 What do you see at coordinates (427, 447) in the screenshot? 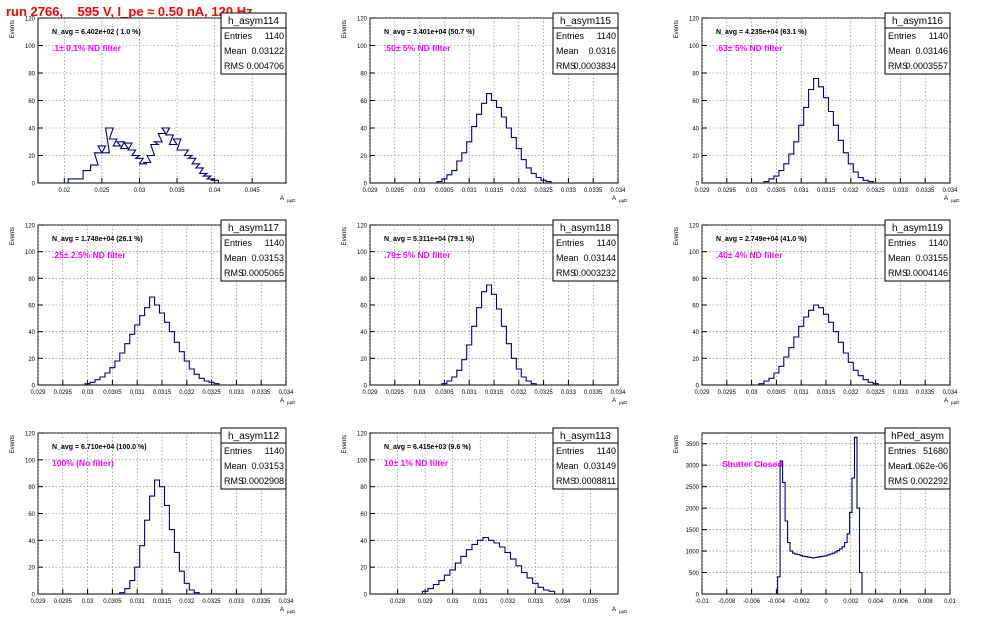
I see `n-avg-label: N_avg = 6.415e+03 (9.6 %)` at bounding box center [427, 447].